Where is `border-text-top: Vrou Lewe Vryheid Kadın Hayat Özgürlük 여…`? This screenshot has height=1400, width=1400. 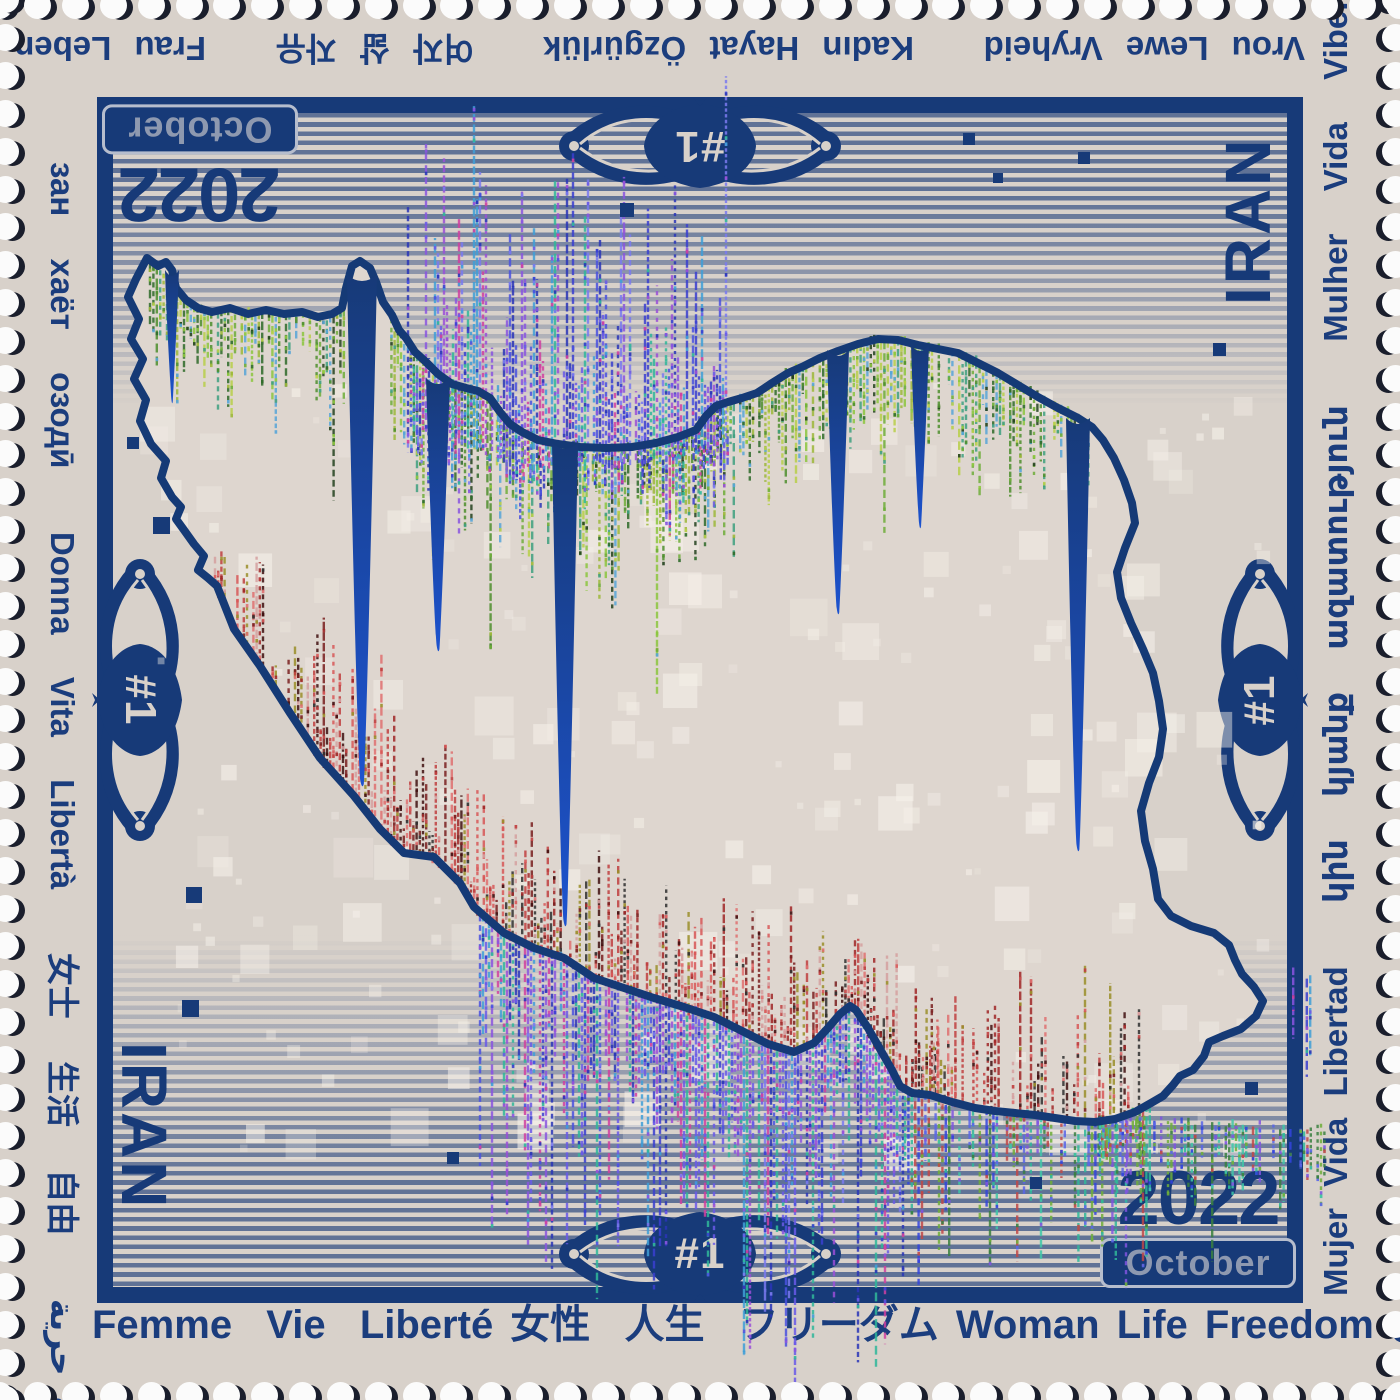
border-text-top: Vrou Lewe Vryheid Kadın Hayat Özgürlük 여… is located at coordinates (652, 48).